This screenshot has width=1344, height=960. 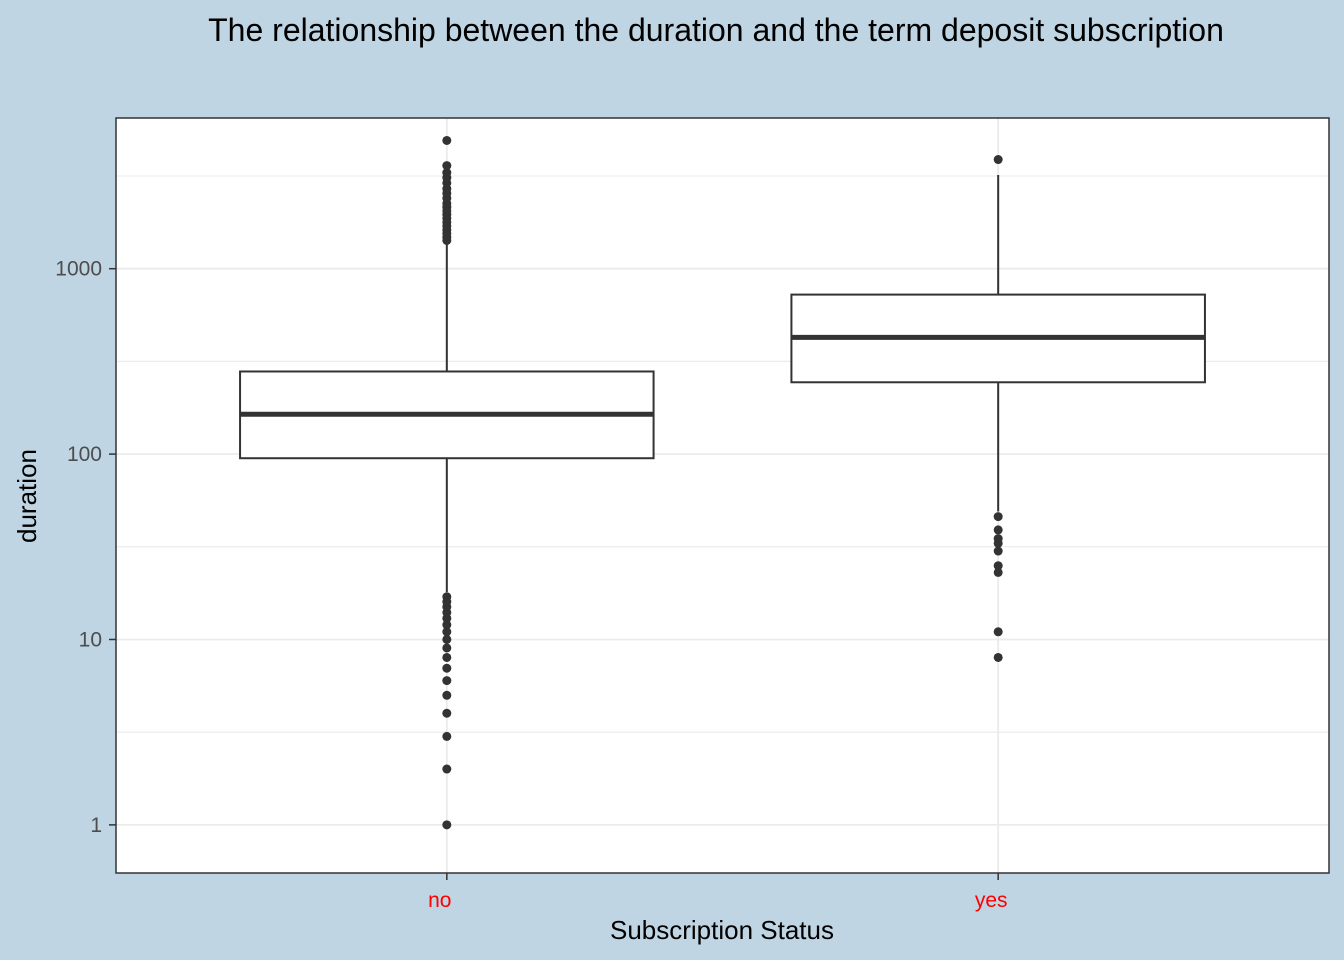 What do you see at coordinates (84, 454) in the screenshot?
I see `y-tick-label: 100` at bounding box center [84, 454].